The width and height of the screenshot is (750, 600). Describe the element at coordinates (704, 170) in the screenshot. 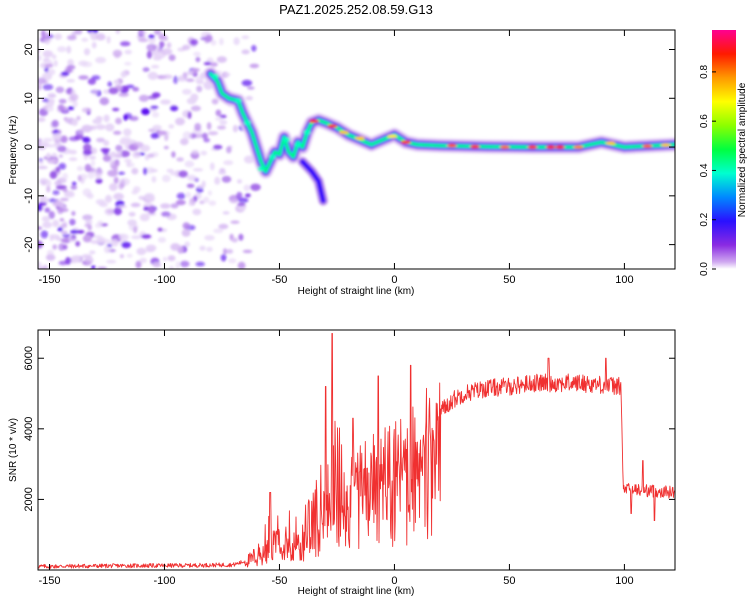

I see `colorbar-tick-label: 0.4` at that location.